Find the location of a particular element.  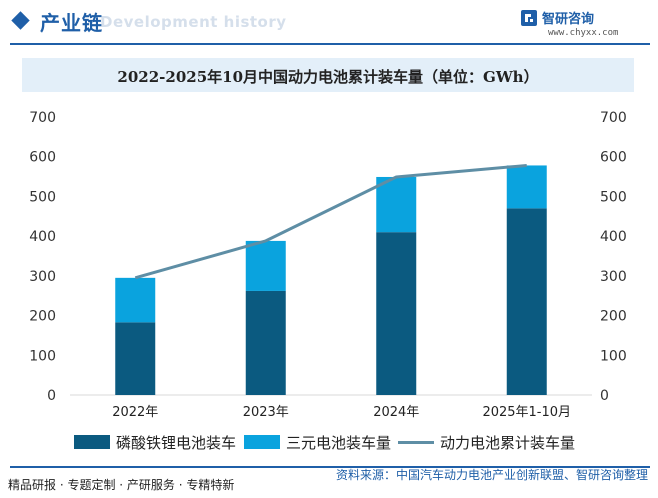

legend-label-lfp: 磷酸铁锂电池装车 is located at coordinates (176, 442).